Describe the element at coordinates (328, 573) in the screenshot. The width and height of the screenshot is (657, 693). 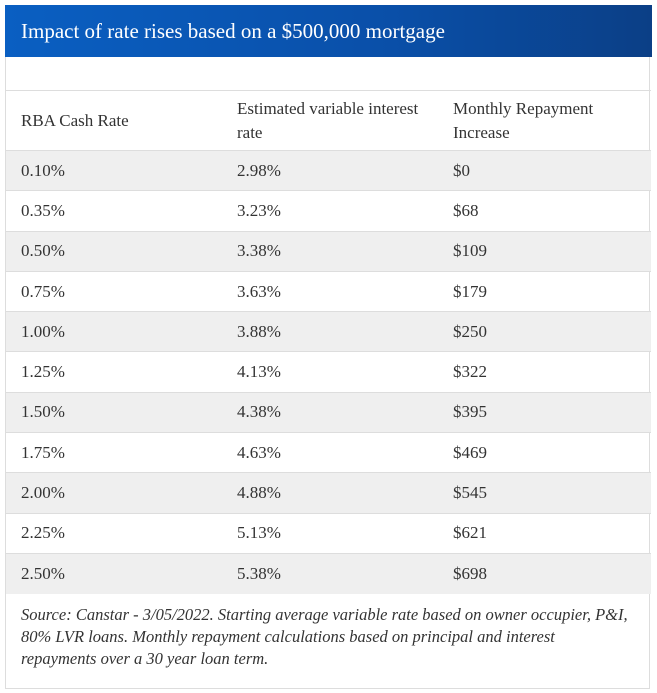
I see `table-row: 2.50% 5.38% $698` at that location.